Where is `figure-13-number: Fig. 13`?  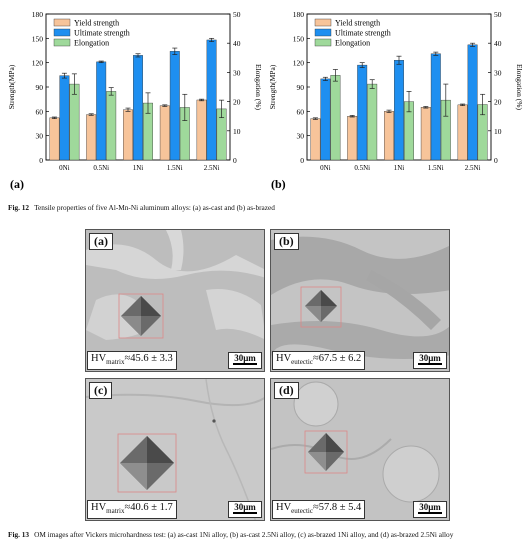
figure-13-number: Fig. 13 is located at coordinates (19, 534).